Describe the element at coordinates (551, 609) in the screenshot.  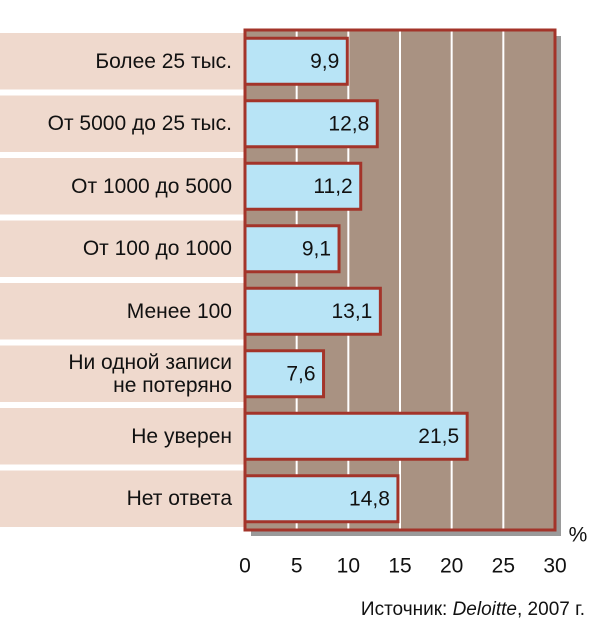
I see `source-year: , 2007 г.` at that location.